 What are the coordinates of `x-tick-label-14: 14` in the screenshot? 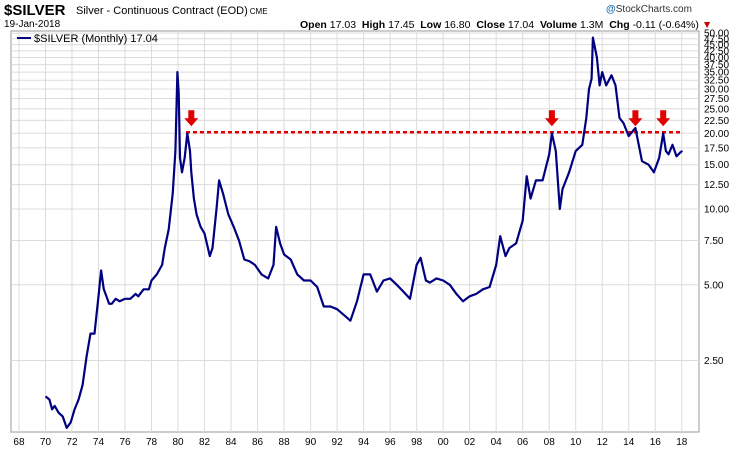 It's located at (629, 442).